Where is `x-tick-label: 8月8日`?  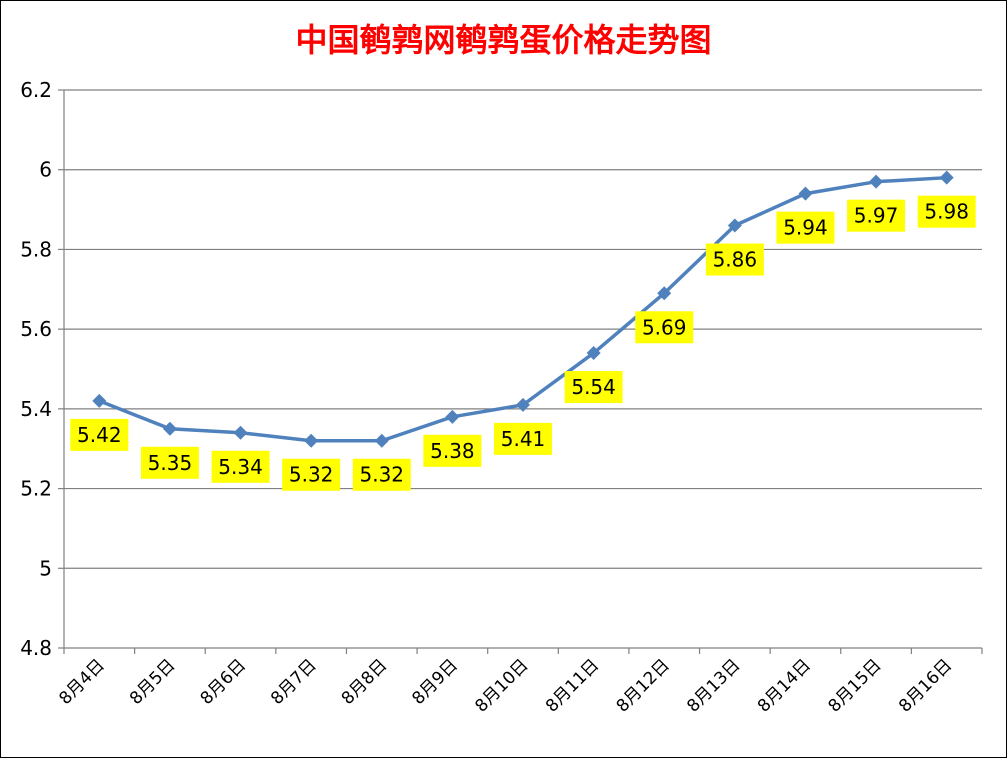 x-tick-label: 8月8日 is located at coordinates (364, 681).